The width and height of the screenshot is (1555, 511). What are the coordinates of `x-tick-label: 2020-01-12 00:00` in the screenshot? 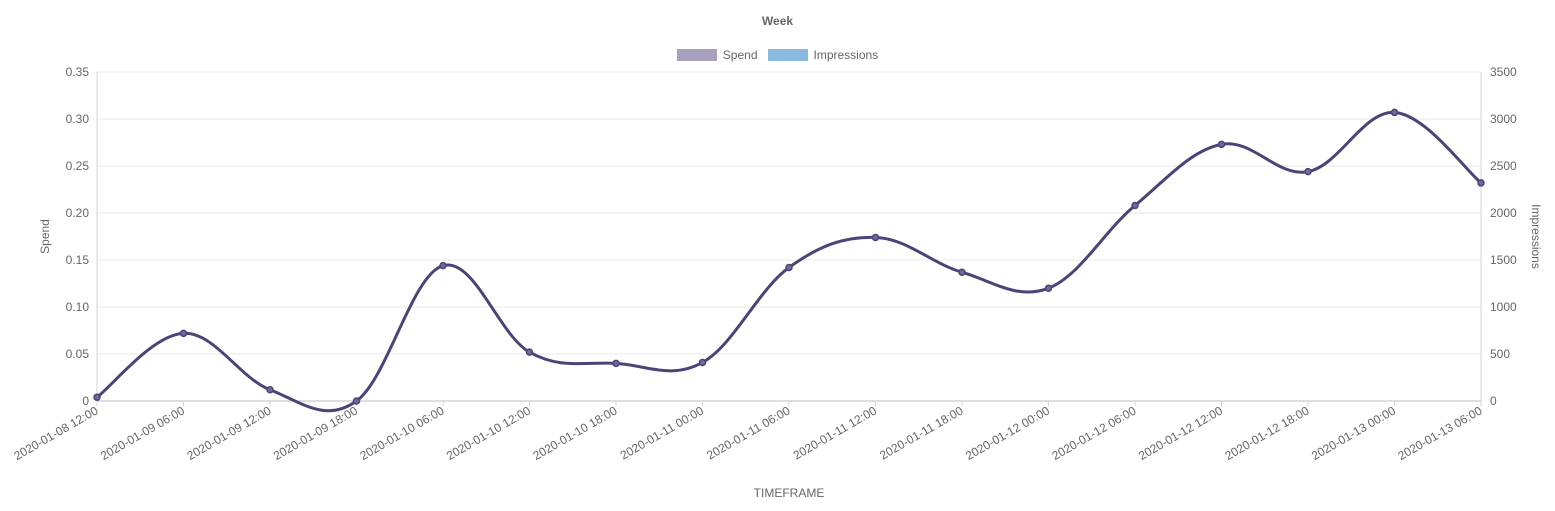 It's located at (1007, 433).